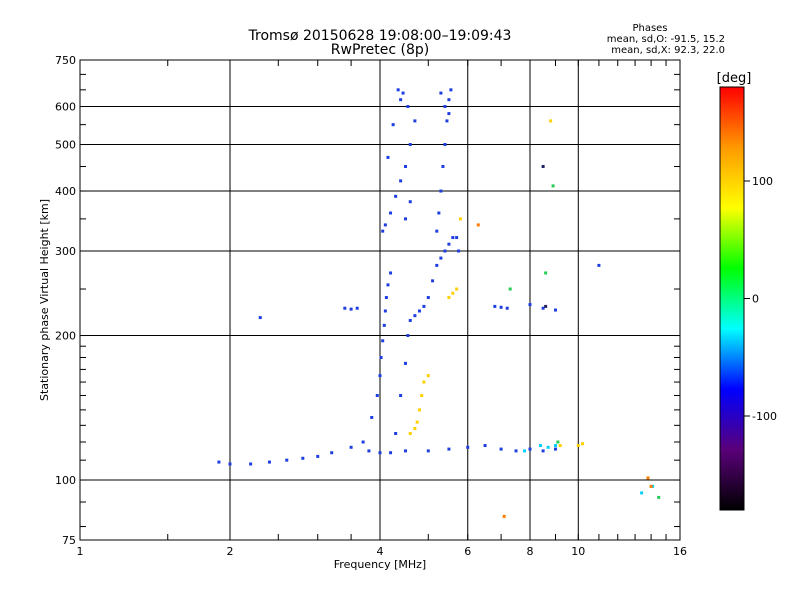 The image size is (800, 600). Describe the element at coordinates (69, 540) in the screenshot. I see `y-tick-label: 75` at that location.